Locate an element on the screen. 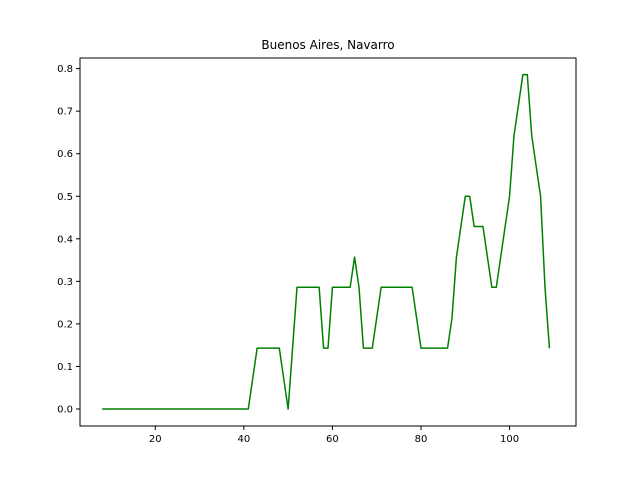  y-tick-label: 0.3 is located at coordinates (65, 282).